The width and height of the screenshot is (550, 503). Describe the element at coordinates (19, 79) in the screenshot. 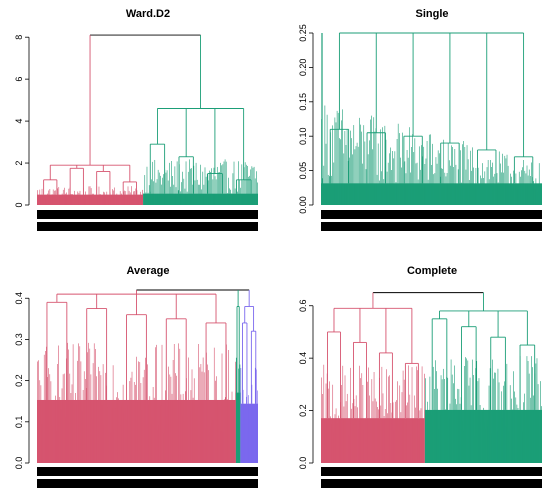

I see `y-tick-label: 6` at that location.